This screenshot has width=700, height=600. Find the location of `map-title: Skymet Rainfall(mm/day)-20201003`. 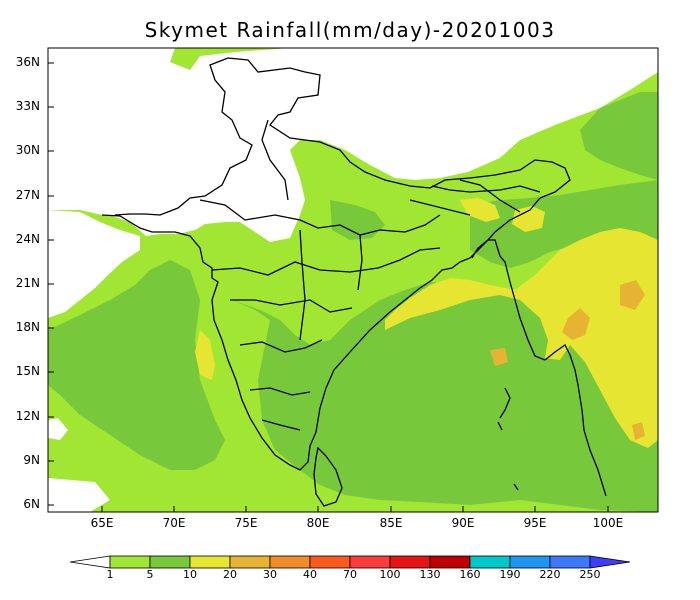

map-title: Skymet Rainfall(mm/day)-20201003 is located at coordinates (350, 30).